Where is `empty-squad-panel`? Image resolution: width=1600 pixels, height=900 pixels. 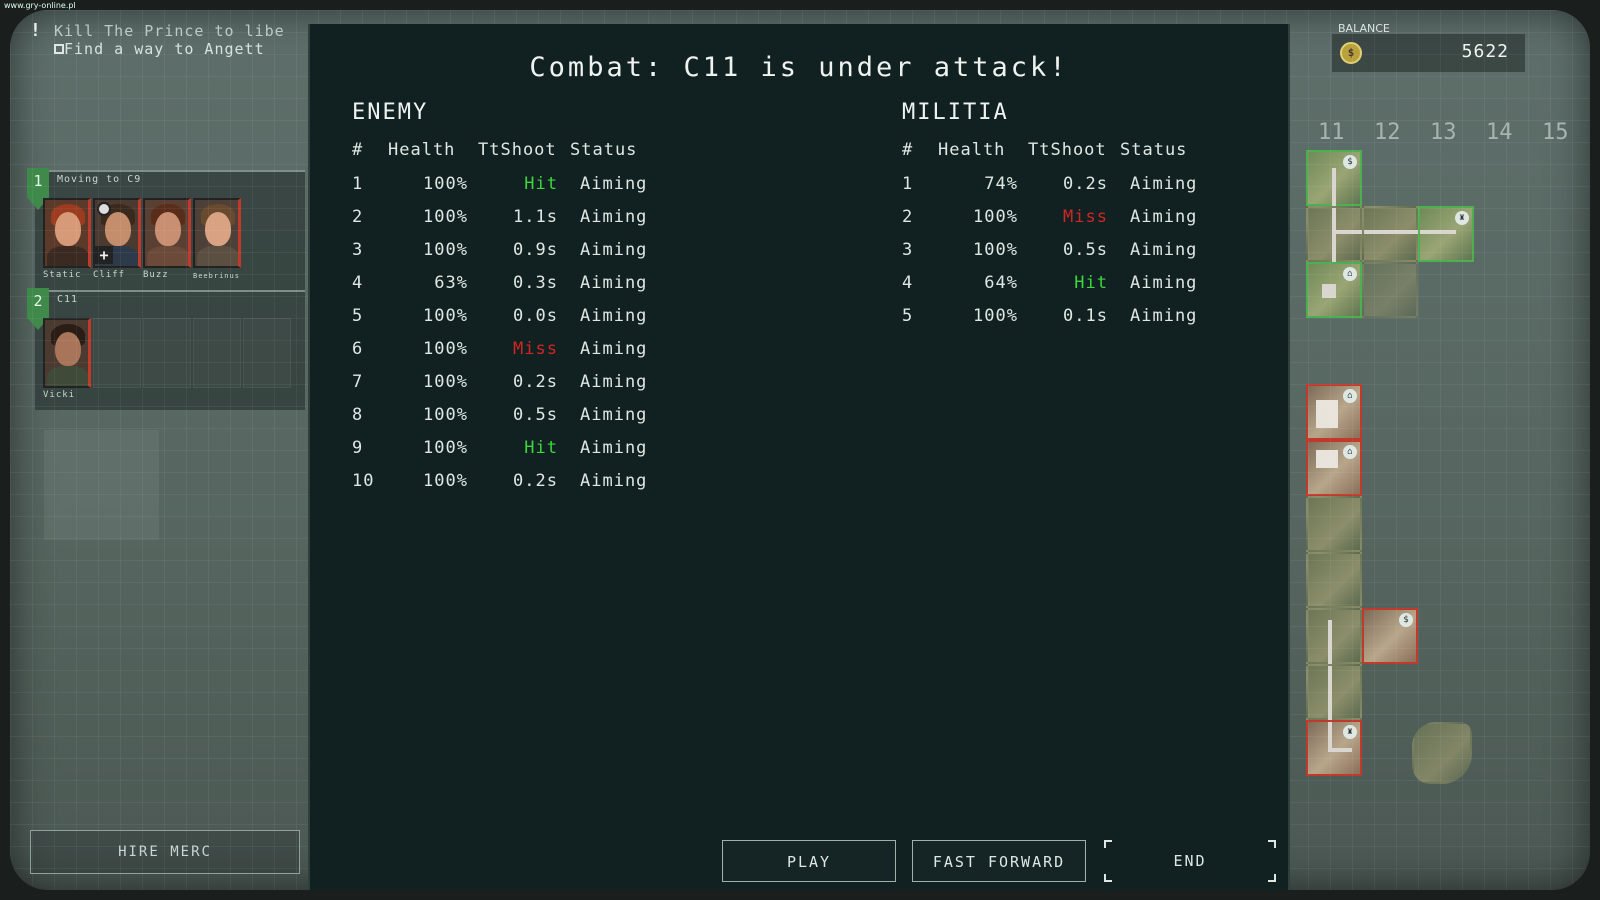 empty-squad-panel is located at coordinates (101, 485).